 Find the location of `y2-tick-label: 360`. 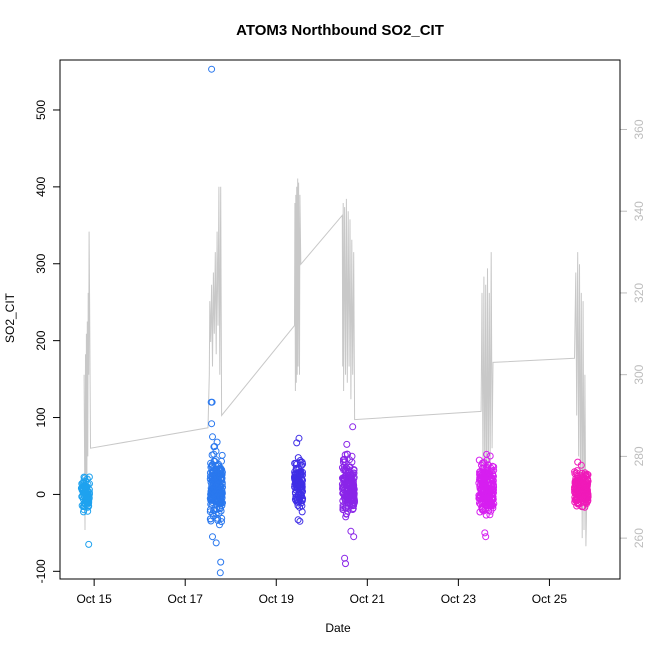

y2-tick-label: 360 is located at coordinates (639, 129).